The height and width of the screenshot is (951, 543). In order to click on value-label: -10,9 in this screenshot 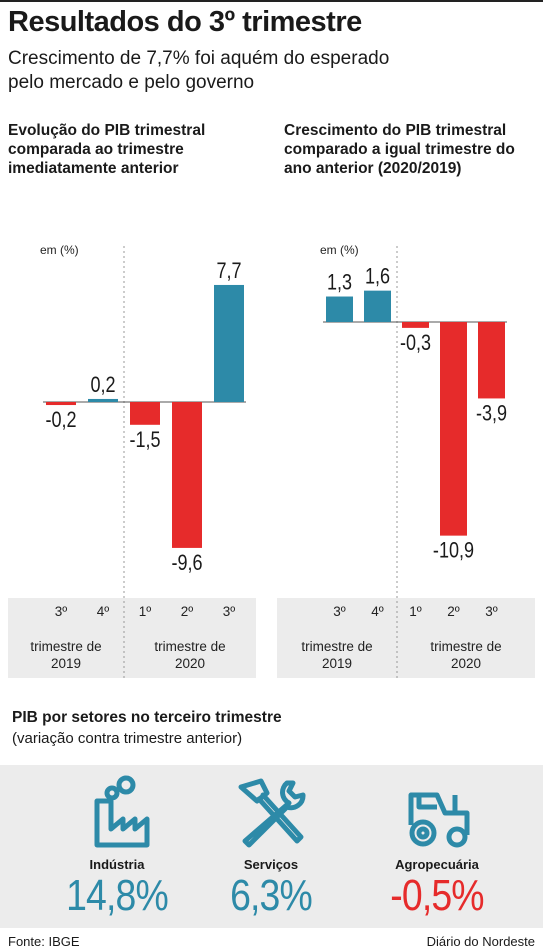, I will do `click(453, 551)`.